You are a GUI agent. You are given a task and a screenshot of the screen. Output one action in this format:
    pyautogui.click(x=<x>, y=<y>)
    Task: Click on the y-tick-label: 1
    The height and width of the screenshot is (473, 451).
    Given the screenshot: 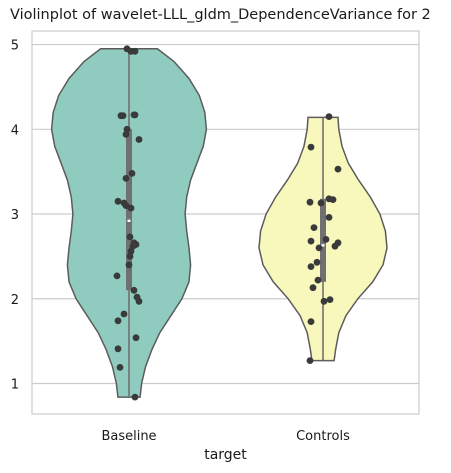 What is the action you would take?
    pyautogui.click(x=15, y=384)
    